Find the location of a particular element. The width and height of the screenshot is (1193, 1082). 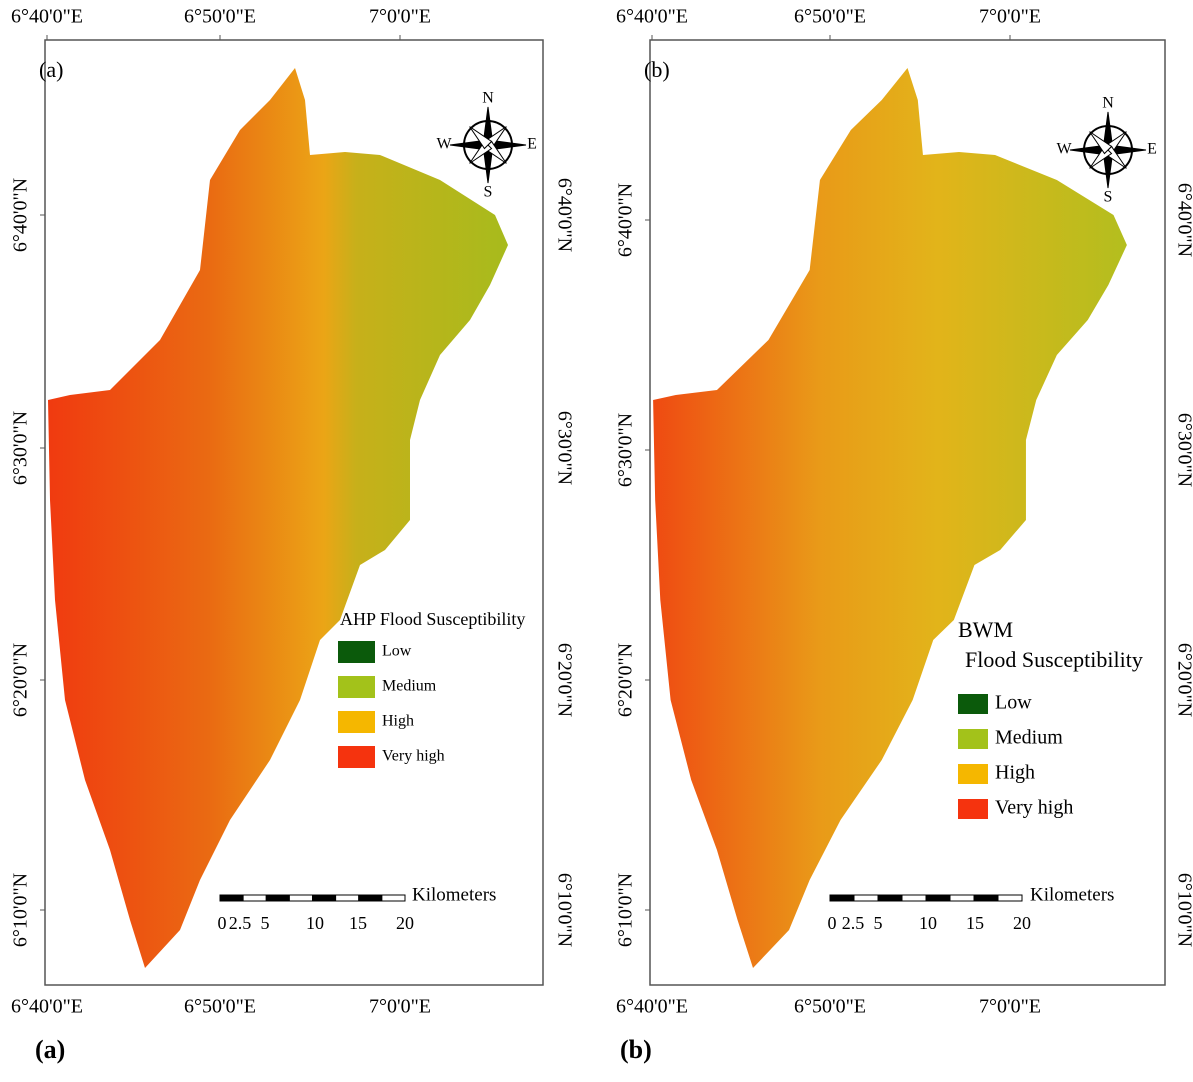

legend-title: BWM is located at coordinates (985, 629).